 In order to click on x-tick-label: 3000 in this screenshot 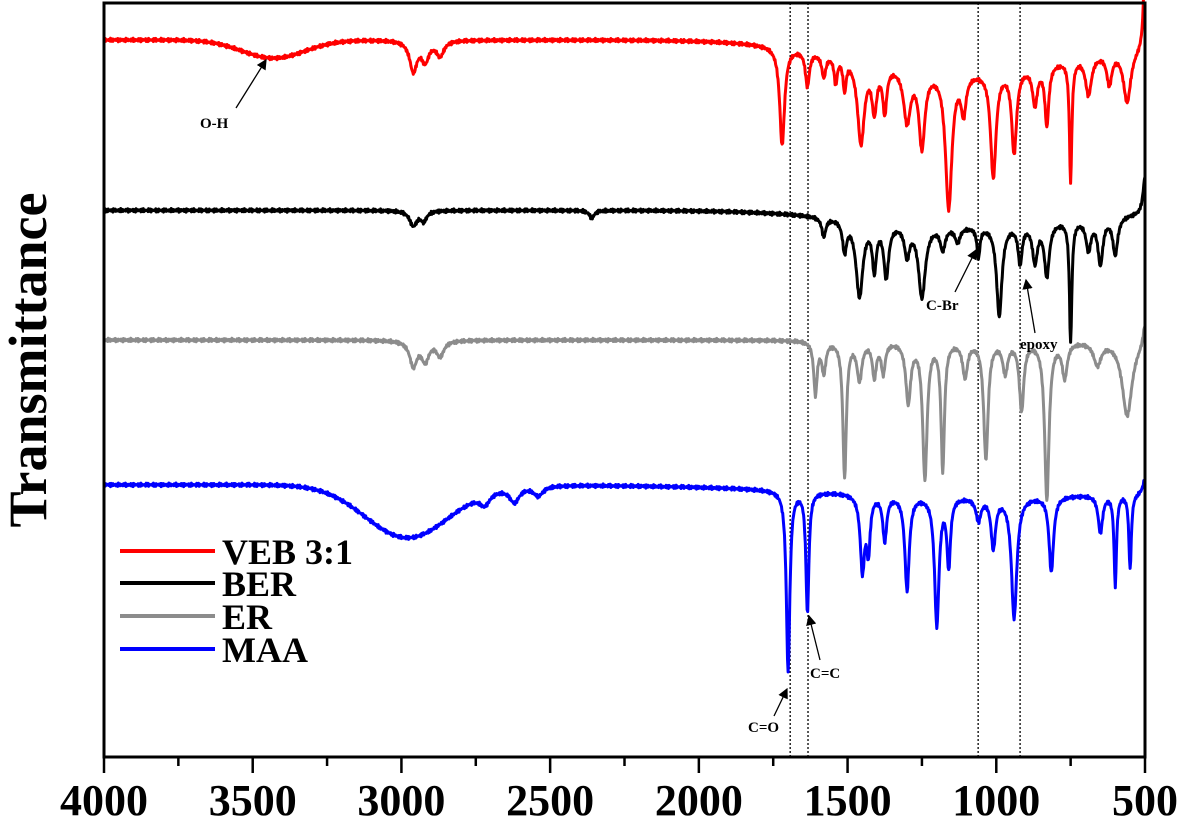, I will do `click(401, 799)`.